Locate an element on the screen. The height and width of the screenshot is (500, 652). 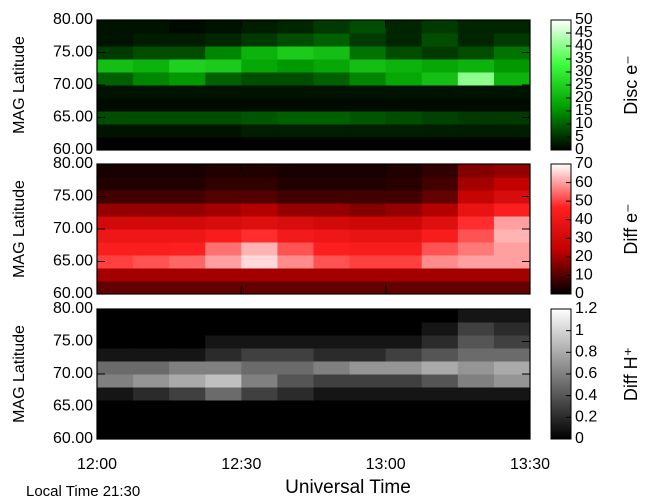
y-tick-label: 75.00 is located at coordinates (73, 341).